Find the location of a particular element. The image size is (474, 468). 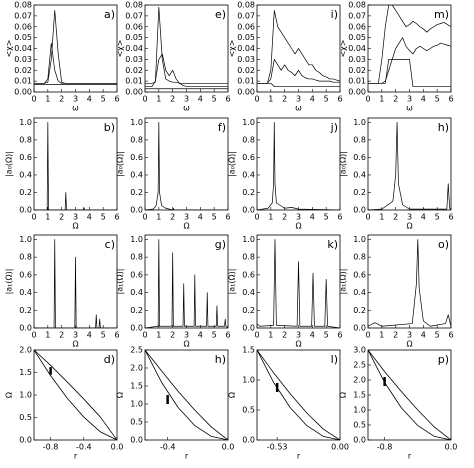

panel-label: o) is located at coordinates (443, 244).